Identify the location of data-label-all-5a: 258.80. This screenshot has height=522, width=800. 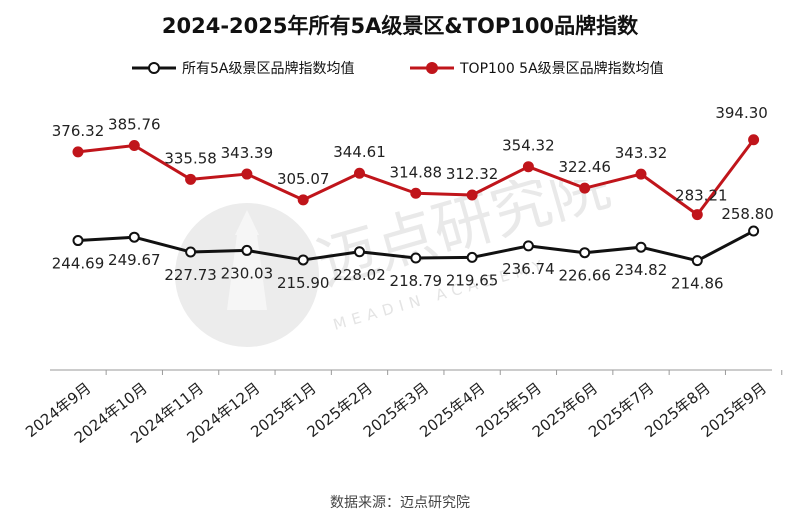
(747, 214).